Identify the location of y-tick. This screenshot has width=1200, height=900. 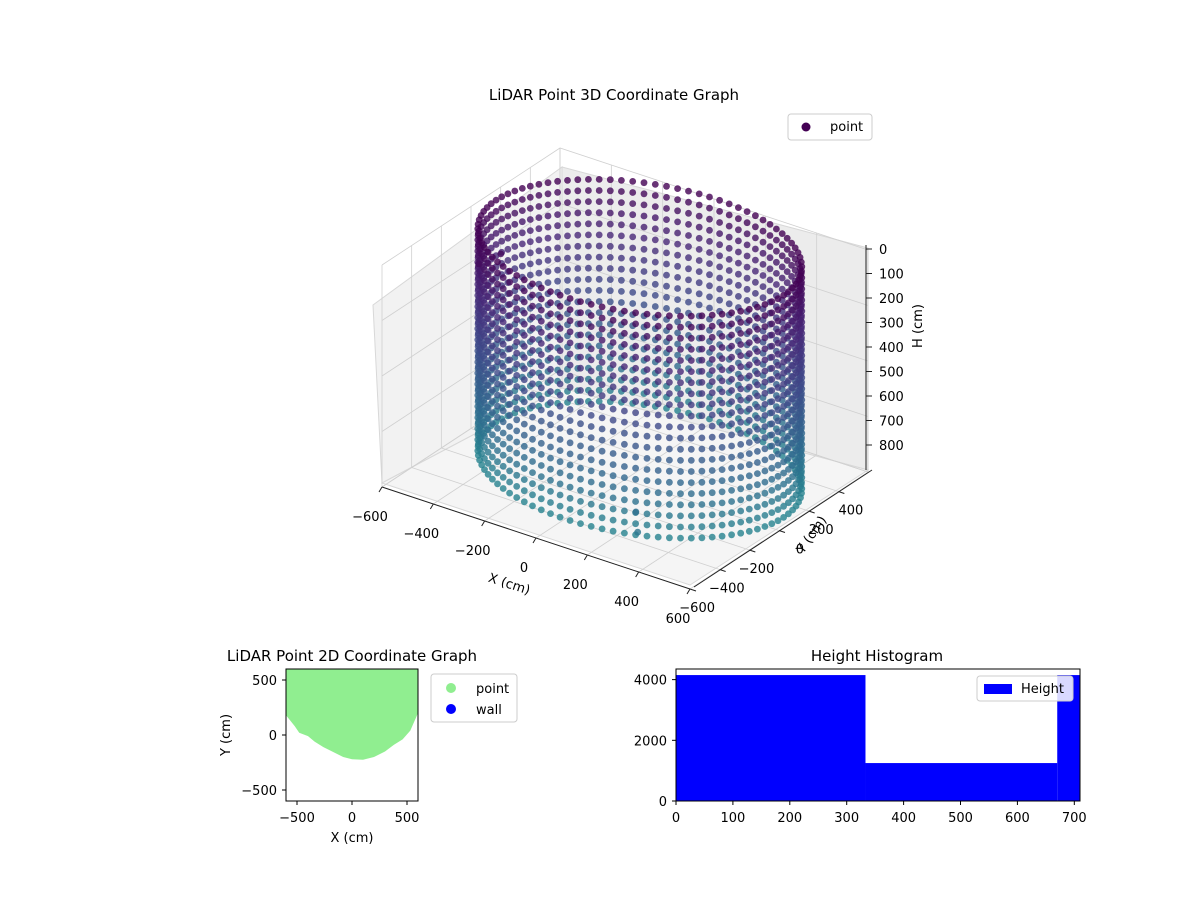
(811, 512).